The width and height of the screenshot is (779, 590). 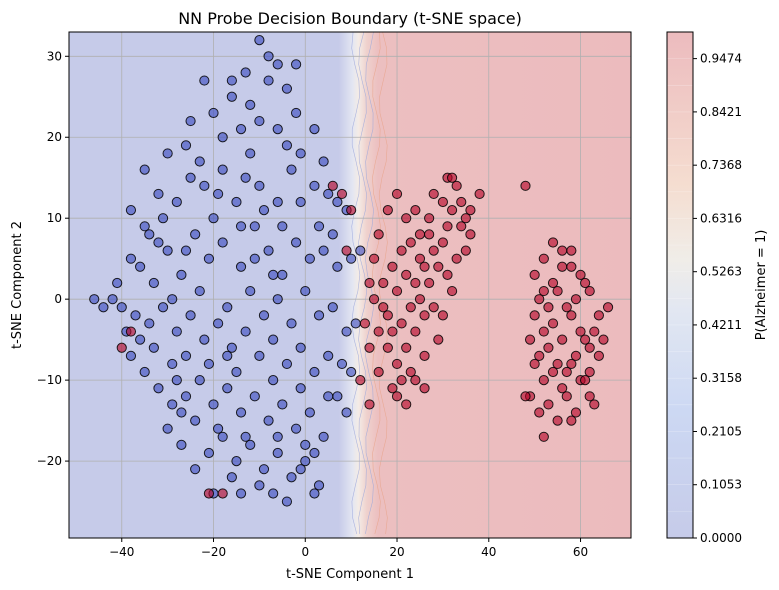 What do you see at coordinates (17, 285) in the screenshot?
I see `y-axis-label: t-SNE Component 2` at bounding box center [17, 285].